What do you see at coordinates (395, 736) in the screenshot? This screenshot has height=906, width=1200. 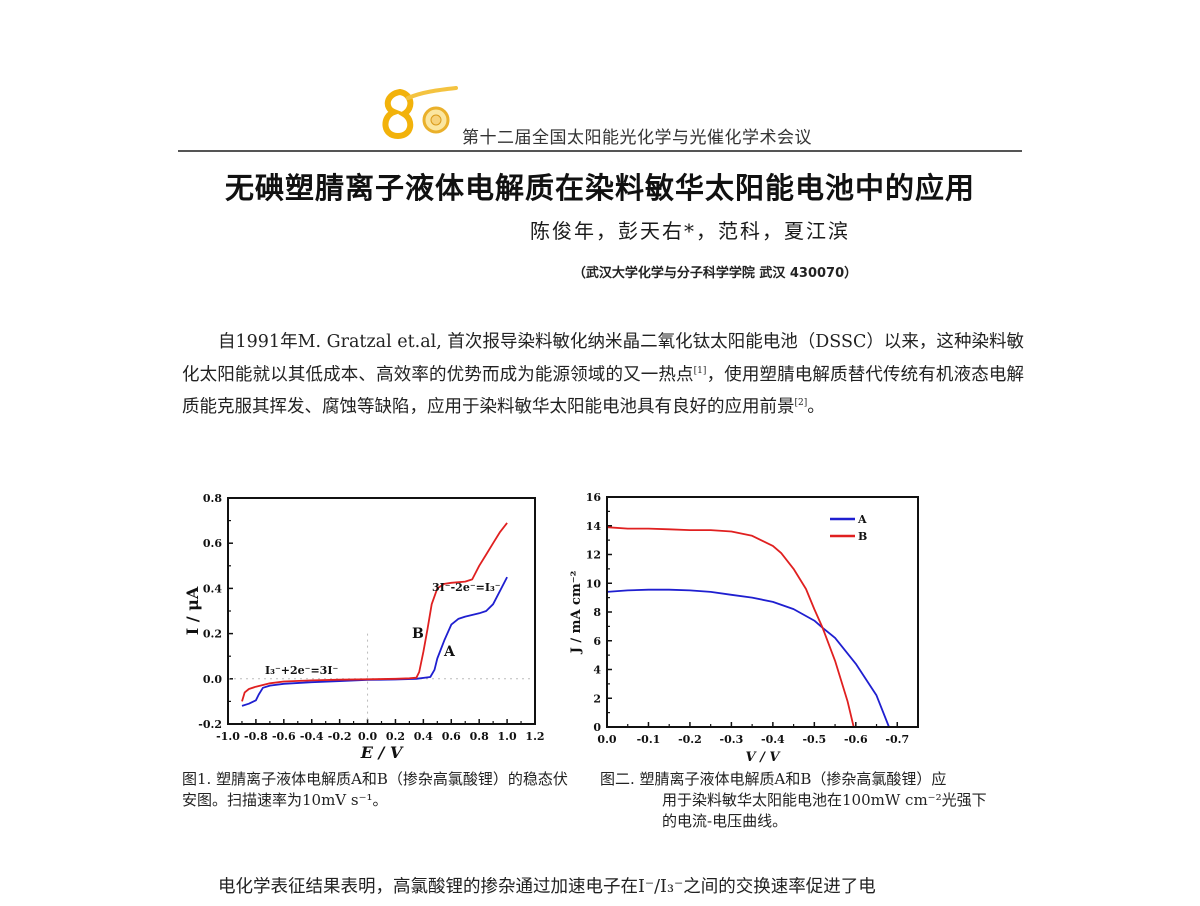 I see `x-tick-label: 0.2` at bounding box center [395, 736].